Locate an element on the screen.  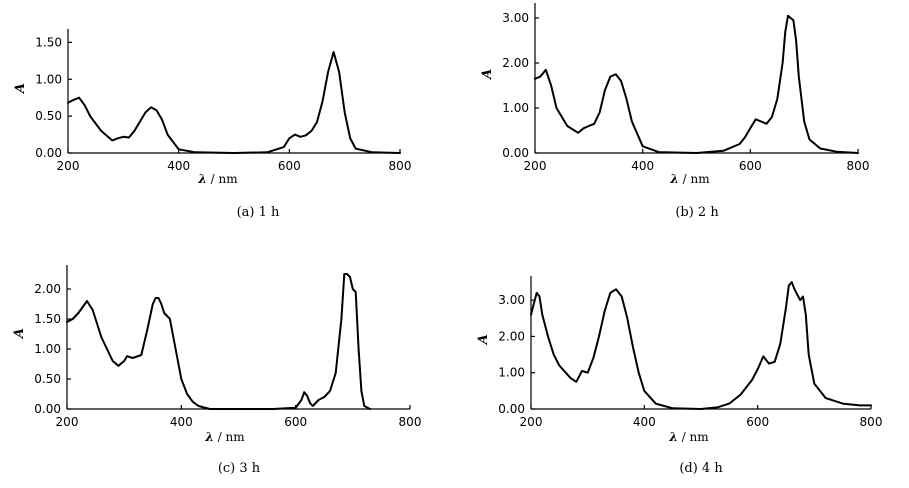
panel-caption: (a) 1 h is located at coordinates (258, 212).